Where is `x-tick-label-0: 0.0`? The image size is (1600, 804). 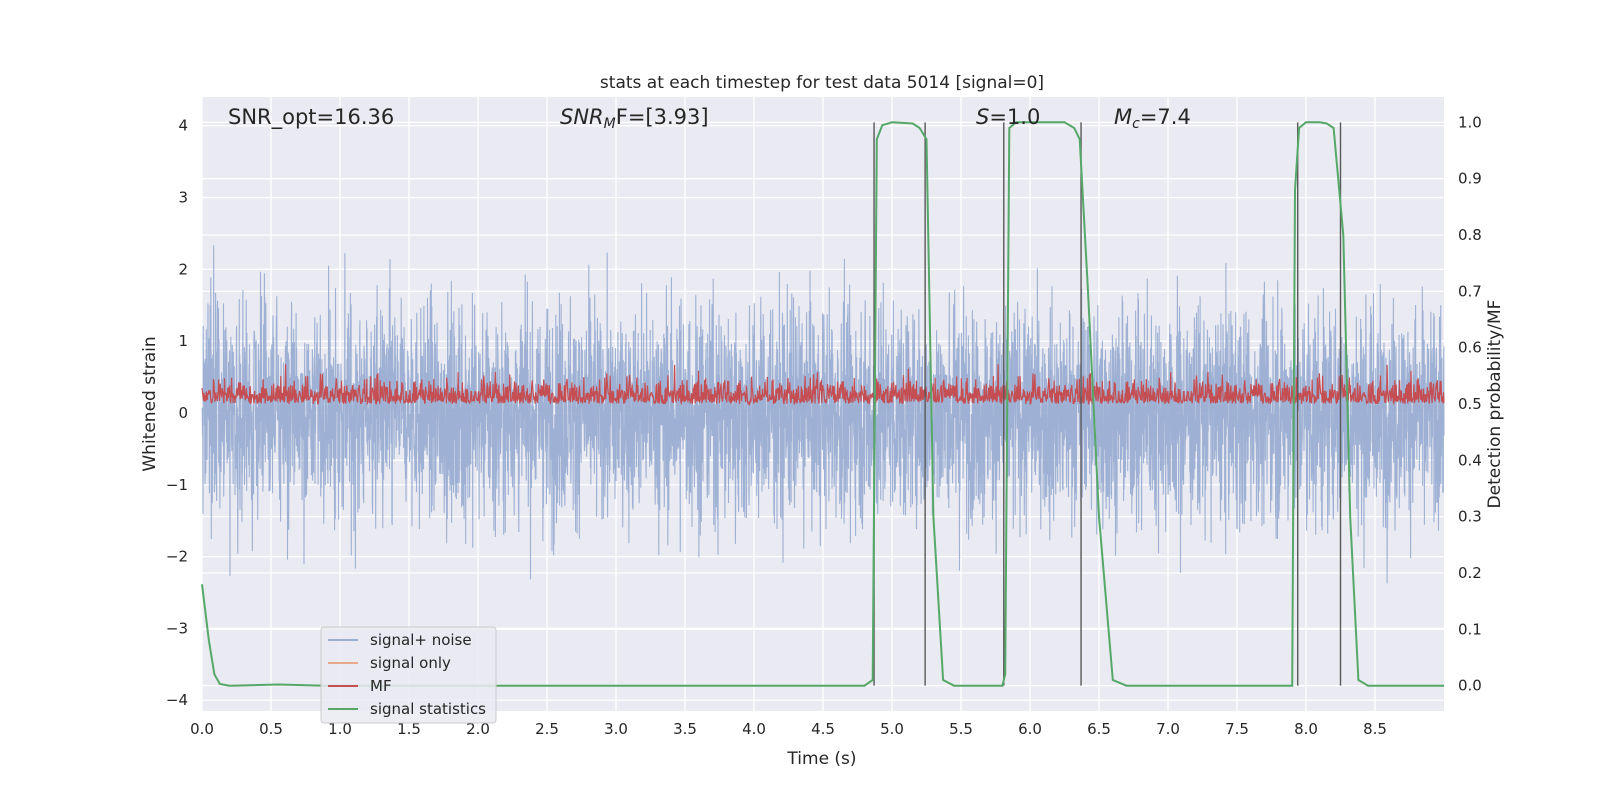 x-tick-label-0: 0.0 is located at coordinates (202, 729).